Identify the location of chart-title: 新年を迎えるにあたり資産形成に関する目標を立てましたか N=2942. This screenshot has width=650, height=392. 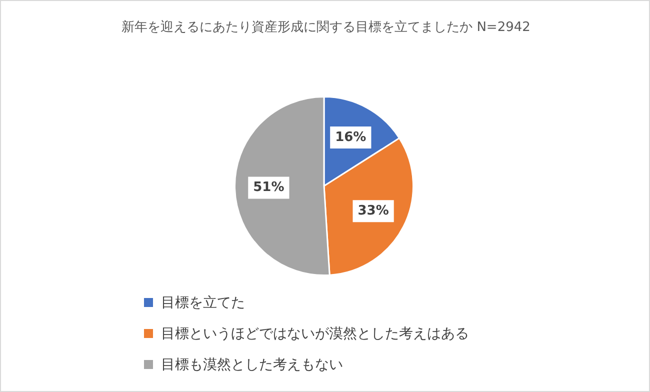
(326, 27).